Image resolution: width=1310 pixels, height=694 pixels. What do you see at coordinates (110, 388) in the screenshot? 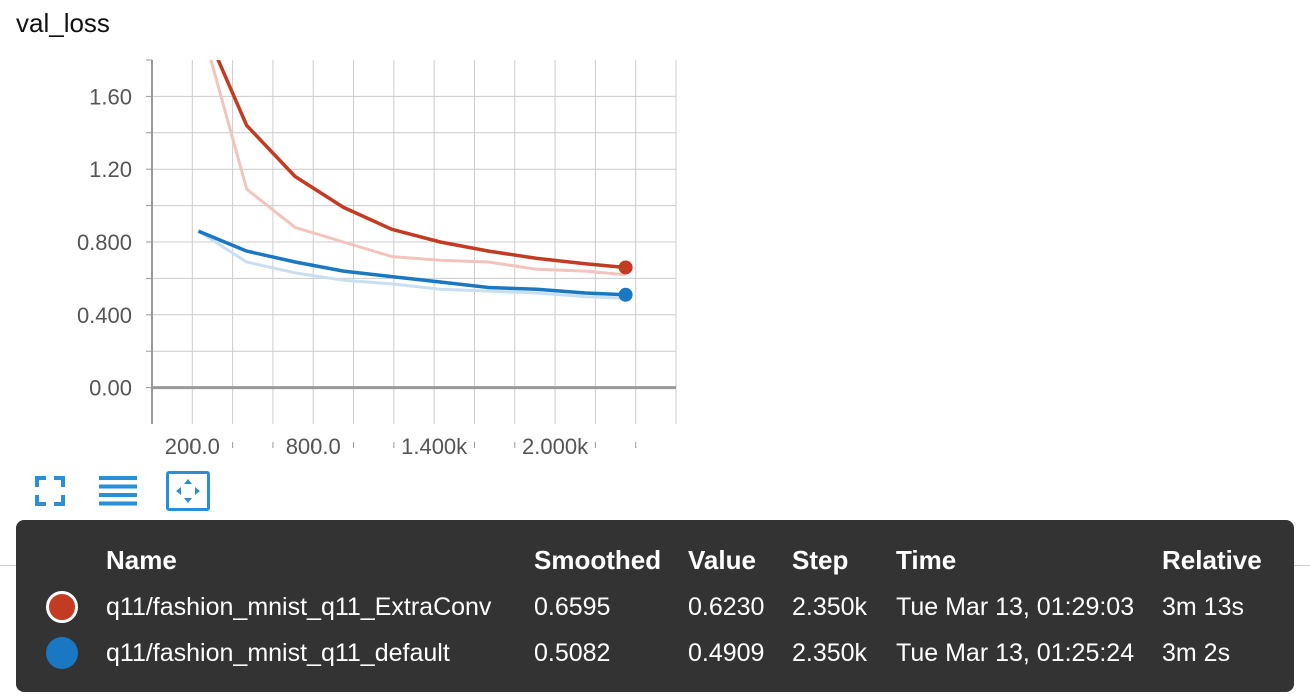
I see `y-tick-label: 0.00` at bounding box center [110, 388].